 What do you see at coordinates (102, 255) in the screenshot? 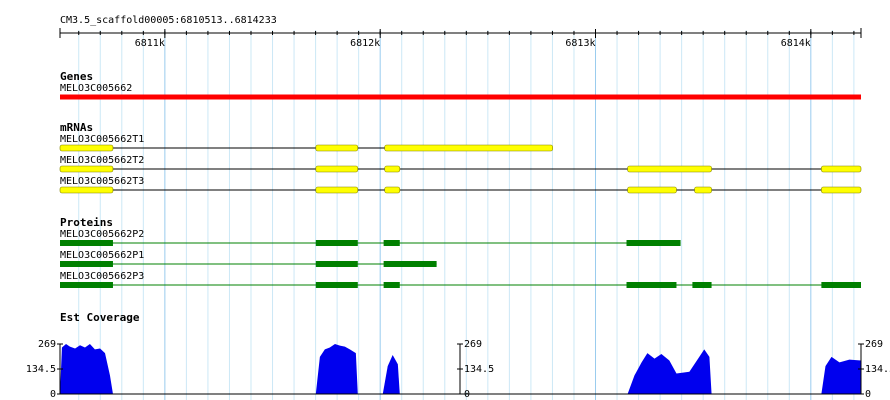
I see `feature-label: MELO3C005662P1` at bounding box center [102, 255].